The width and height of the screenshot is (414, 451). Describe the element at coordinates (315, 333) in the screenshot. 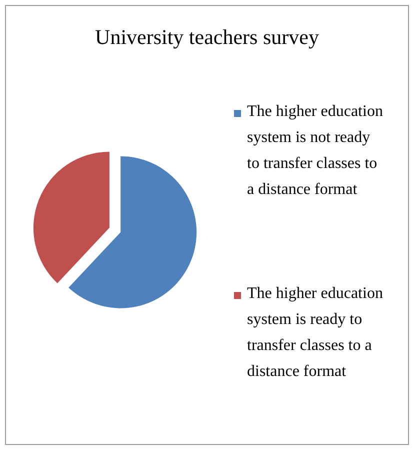

I see `legend-label: The higher education system is ready to transfer classes to a distance format` at that location.